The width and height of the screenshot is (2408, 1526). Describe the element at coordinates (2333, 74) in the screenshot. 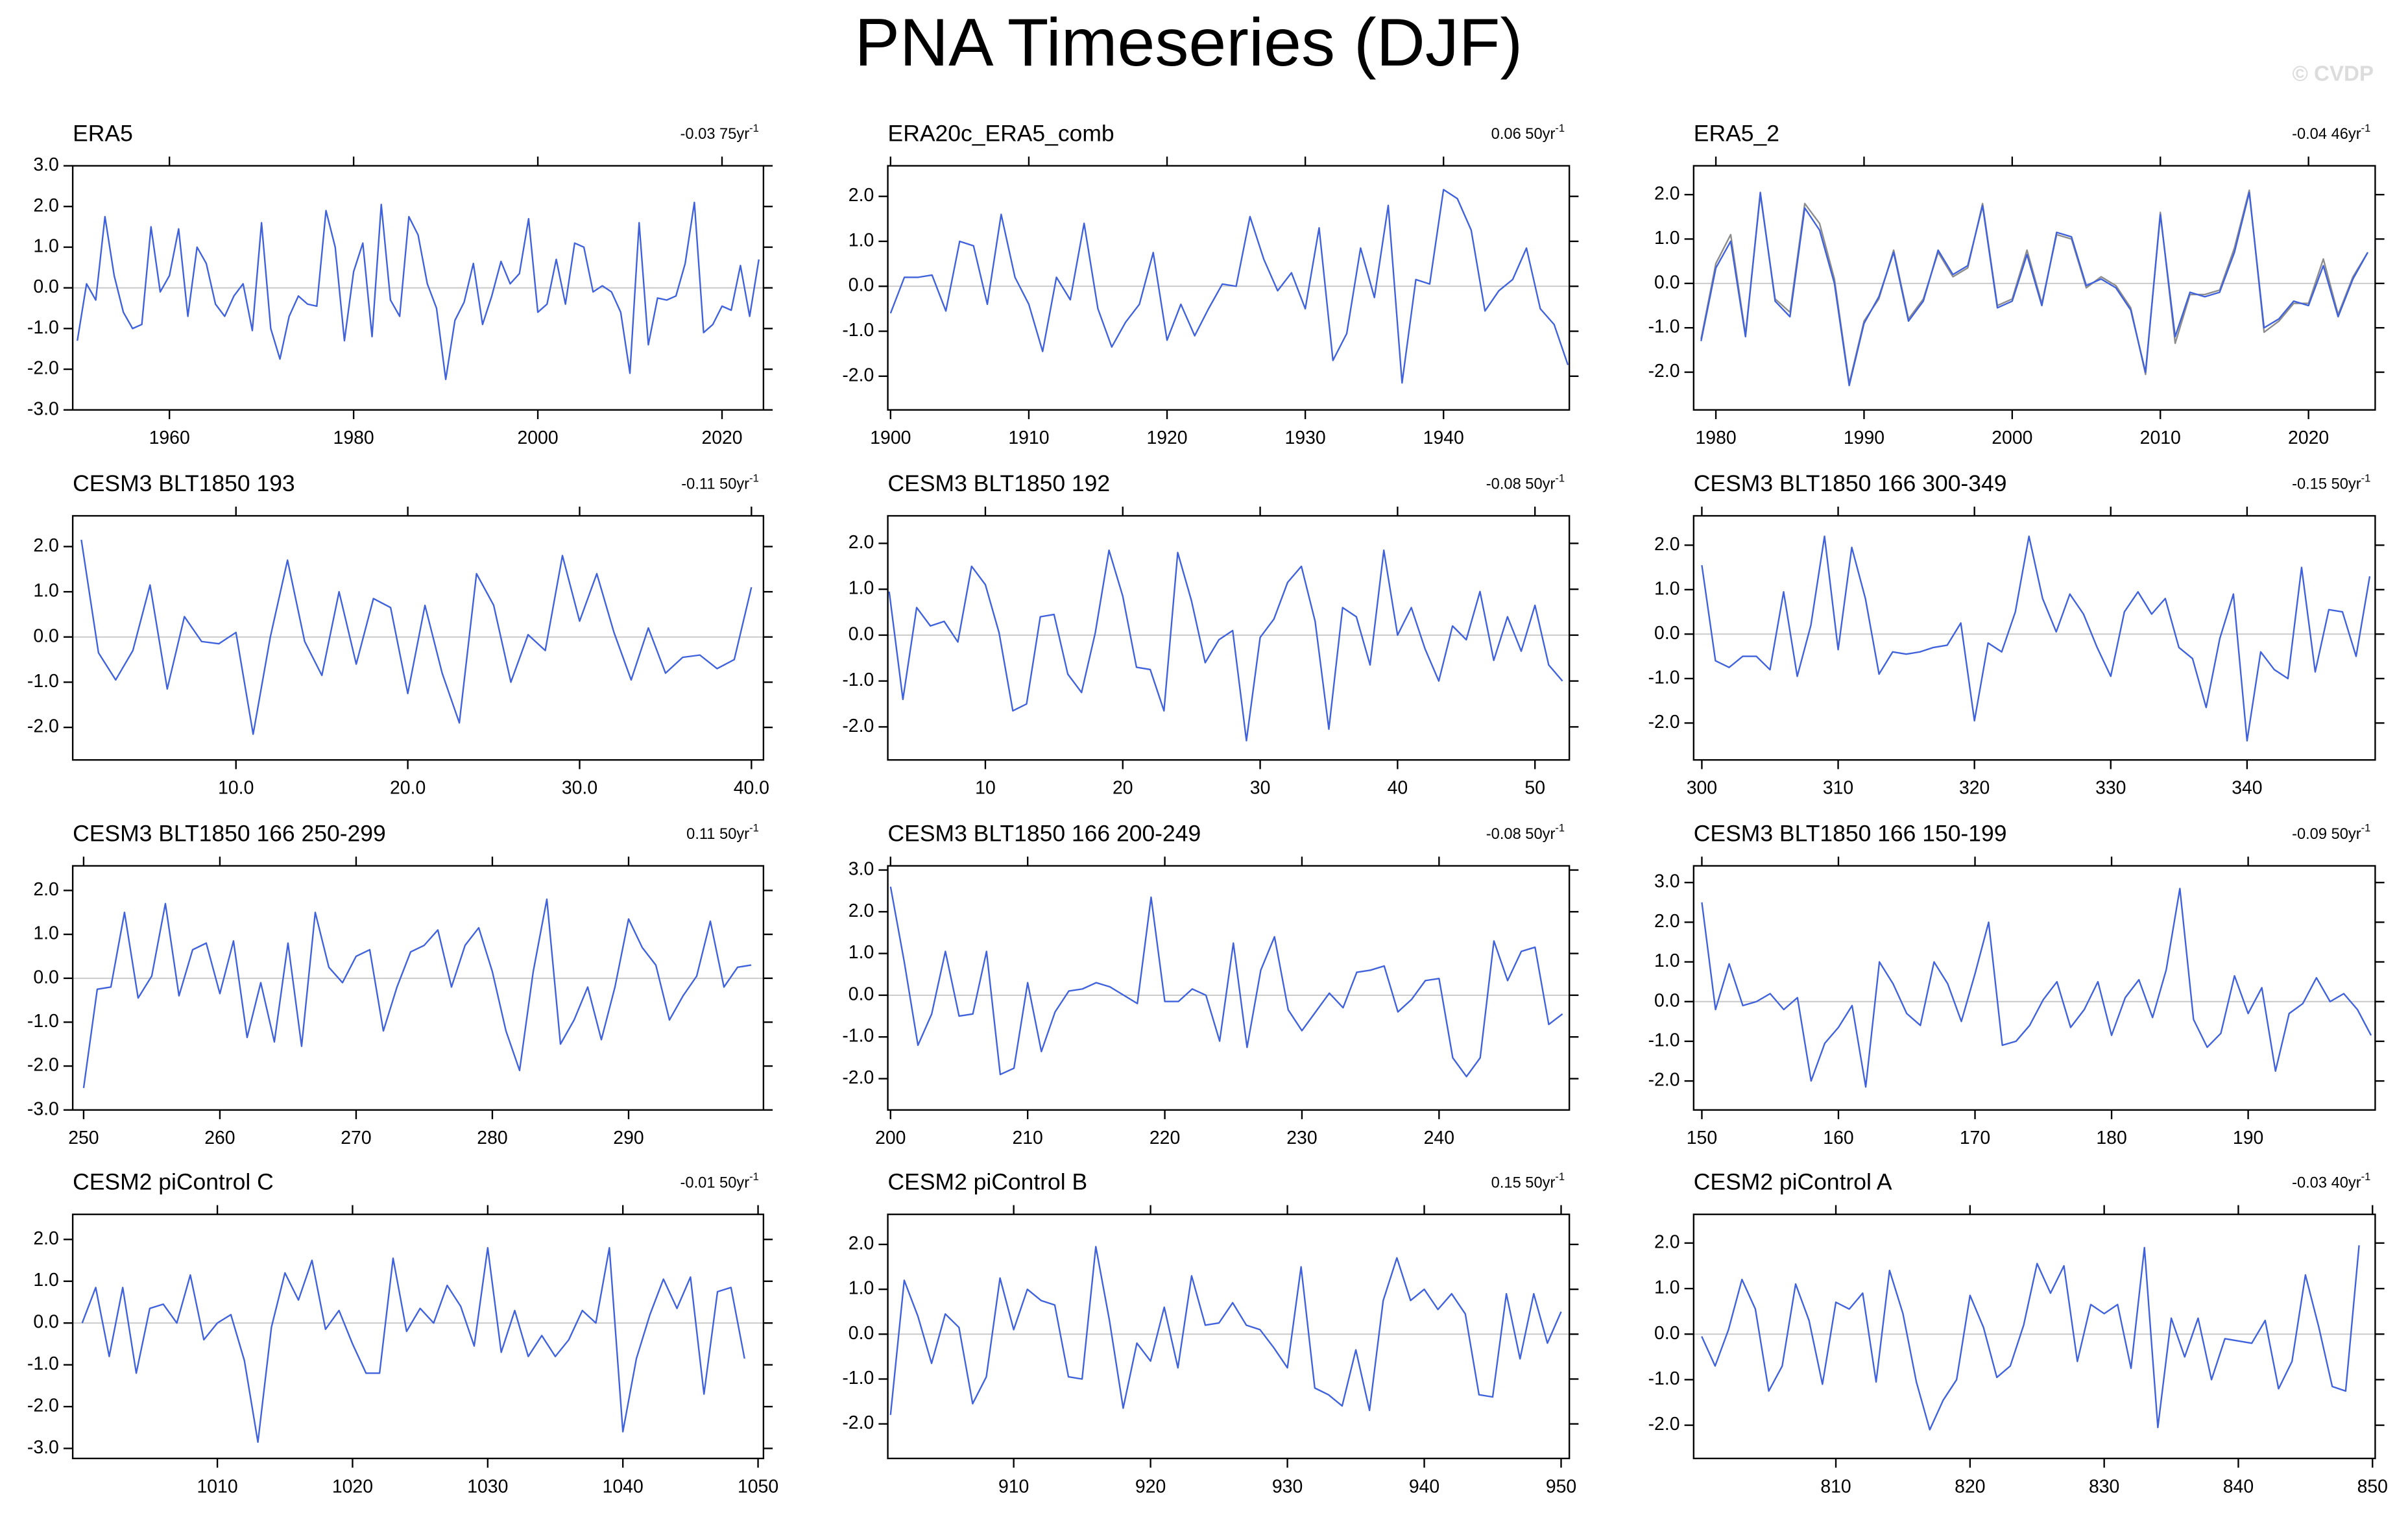

I see `watermark: © CVDP` at that location.